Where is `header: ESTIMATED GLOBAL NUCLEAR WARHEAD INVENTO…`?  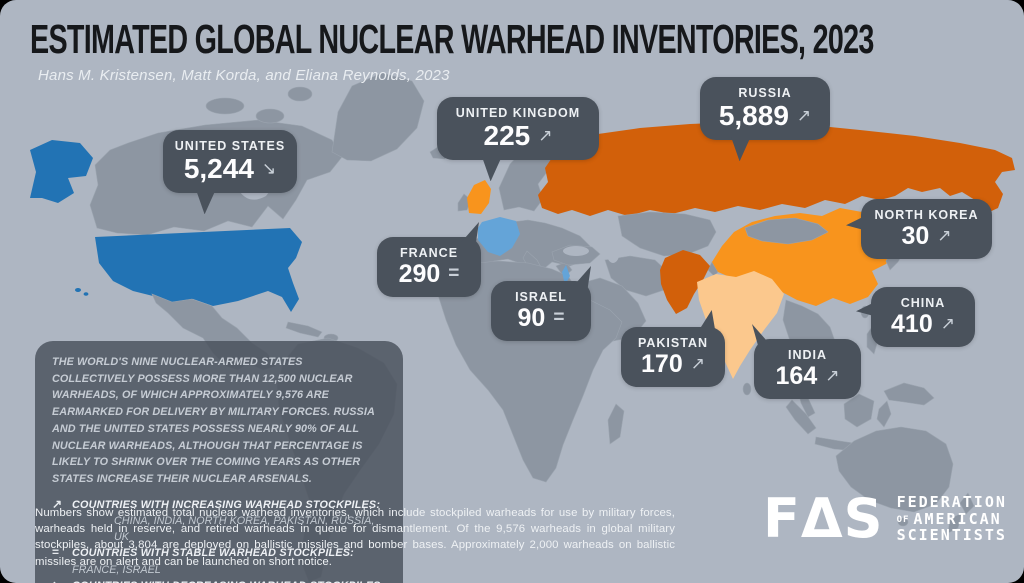 header: ESTIMATED GLOBAL NUCLEAR WARHEAD INVENTO… is located at coordinates (527, 50).